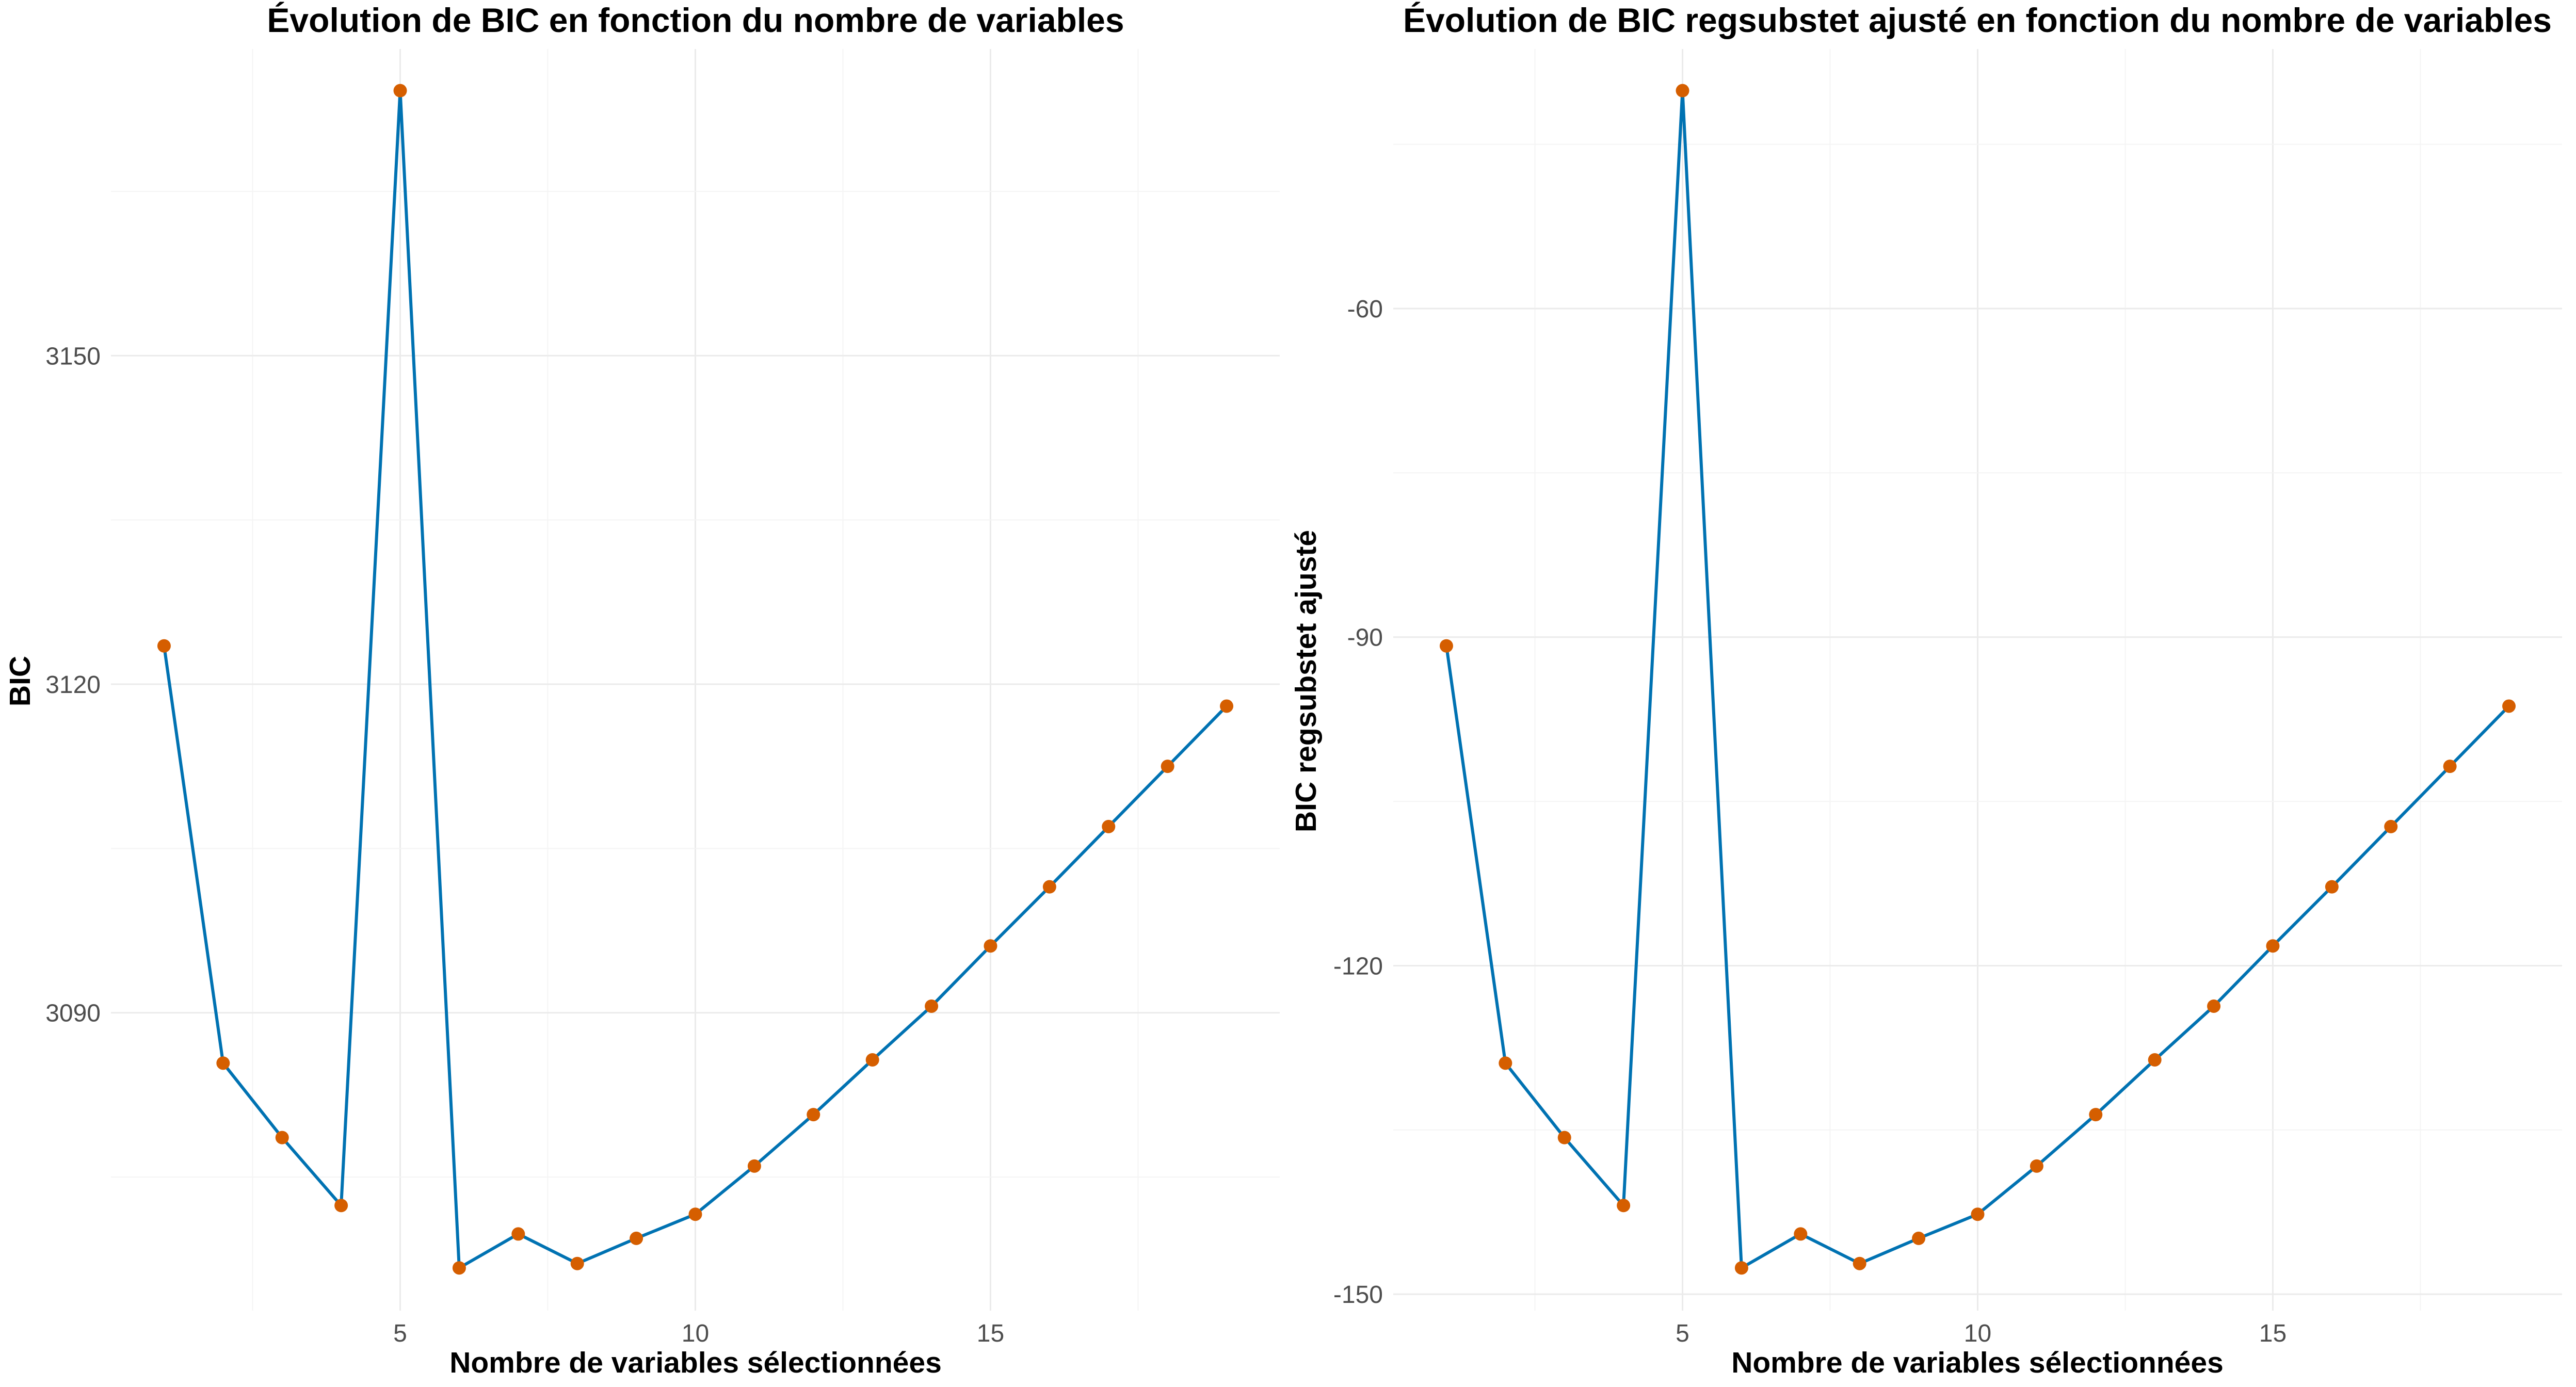 The height and width of the screenshot is (1387, 2576). What do you see at coordinates (73, 1013) in the screenshot?
I see `y-tick-label: 3090` at bounding box center [73, 1013].